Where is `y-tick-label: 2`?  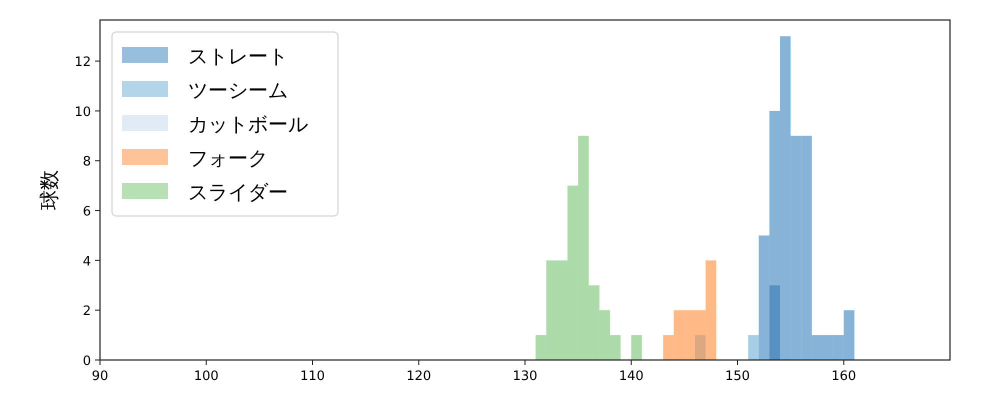
y-tick-label: 2 is located at coordinates (86, 312).